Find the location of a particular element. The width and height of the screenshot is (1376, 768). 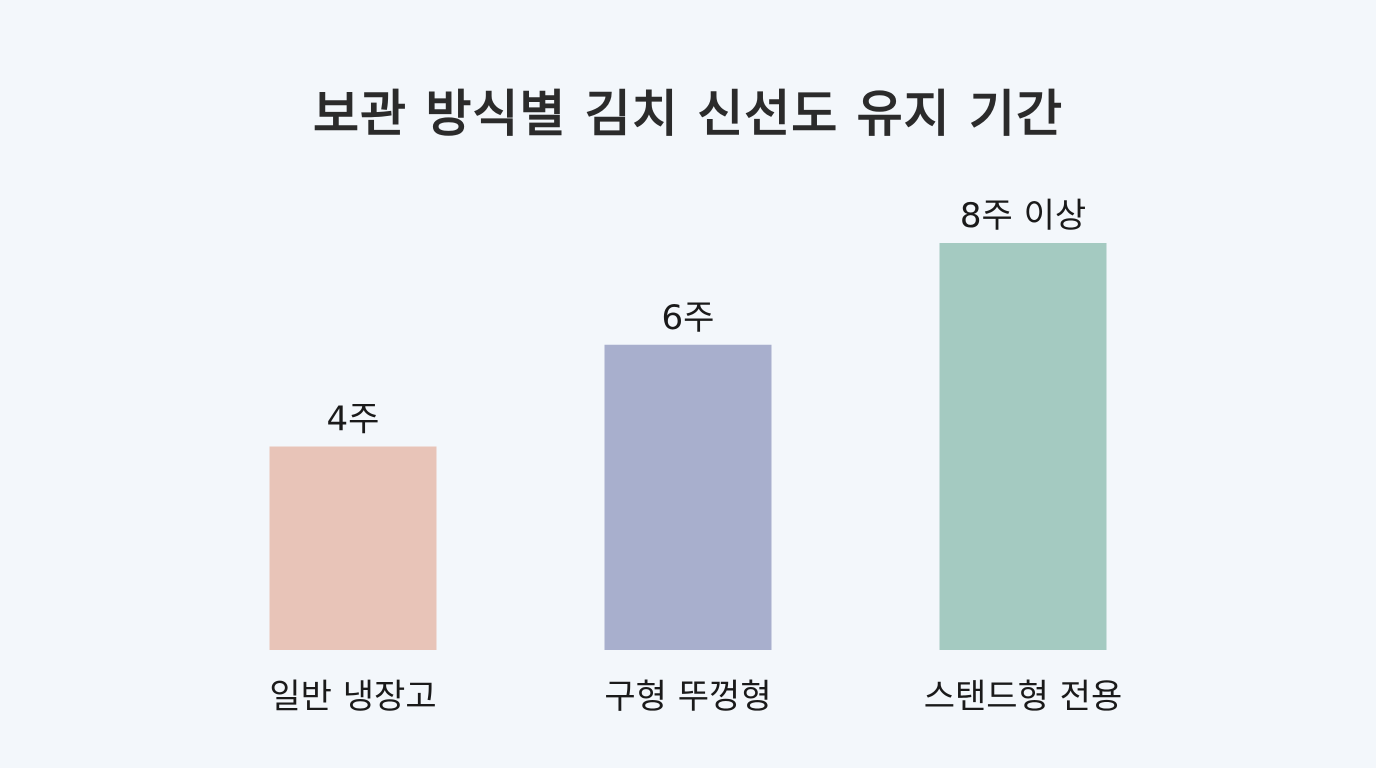

bar-value-label-2: 8주 이상 is located at coordinates (1023, 216).